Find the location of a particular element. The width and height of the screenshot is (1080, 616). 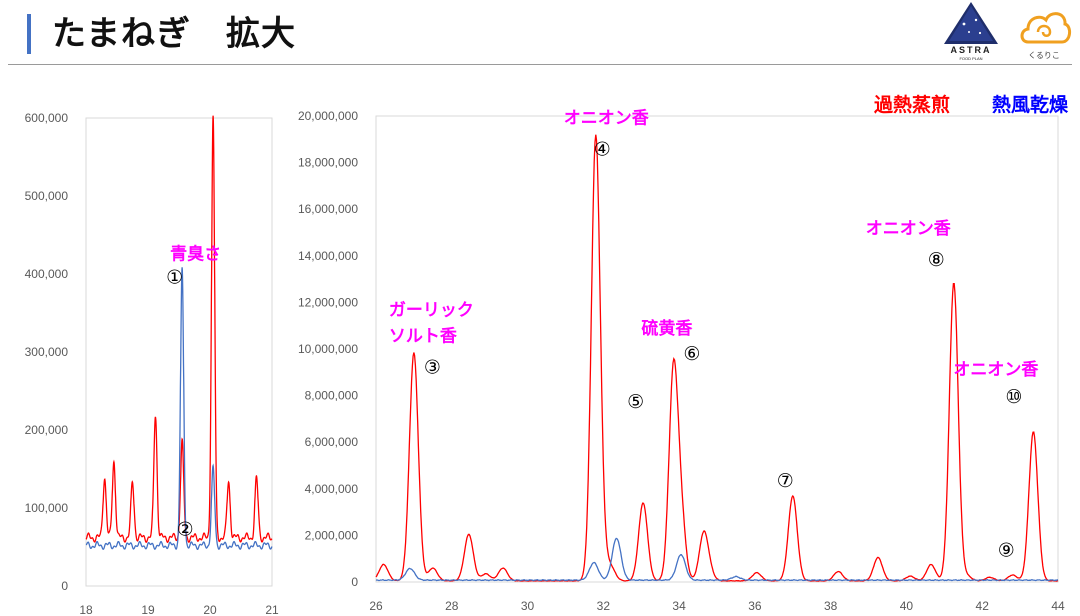

x-tick-label: 32 is located at coordinates (604, 606).